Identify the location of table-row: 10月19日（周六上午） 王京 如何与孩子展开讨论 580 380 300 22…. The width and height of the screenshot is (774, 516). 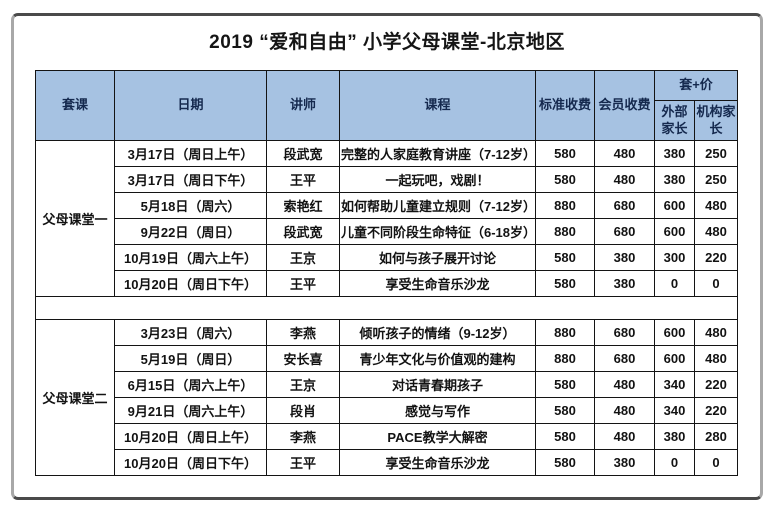
(387, 257).